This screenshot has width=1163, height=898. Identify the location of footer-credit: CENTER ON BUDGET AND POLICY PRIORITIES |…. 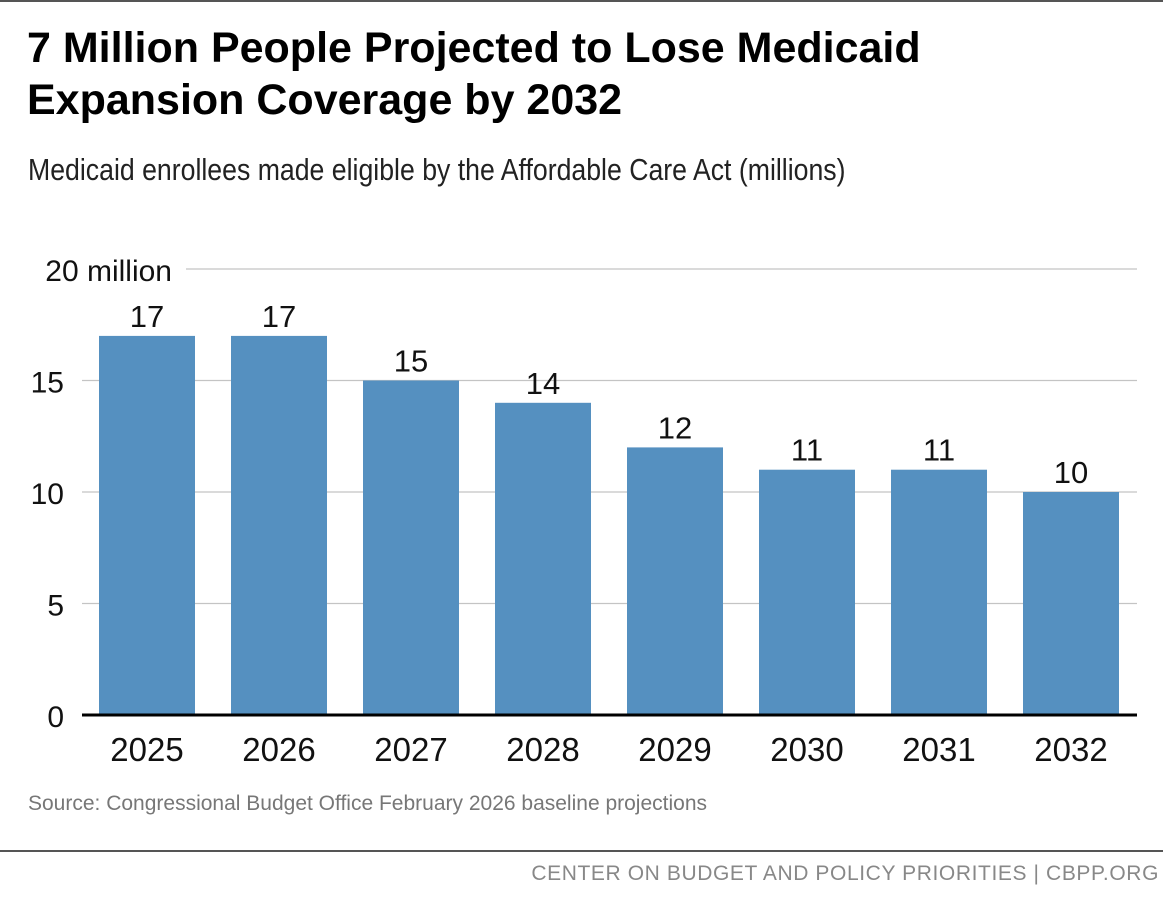
(845, 873).